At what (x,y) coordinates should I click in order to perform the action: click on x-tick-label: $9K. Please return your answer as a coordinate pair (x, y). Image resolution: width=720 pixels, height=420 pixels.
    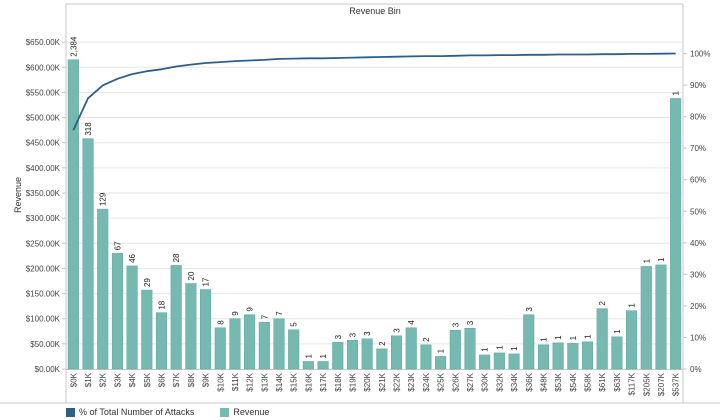
    Looking at the image, I should click on (206, 379).